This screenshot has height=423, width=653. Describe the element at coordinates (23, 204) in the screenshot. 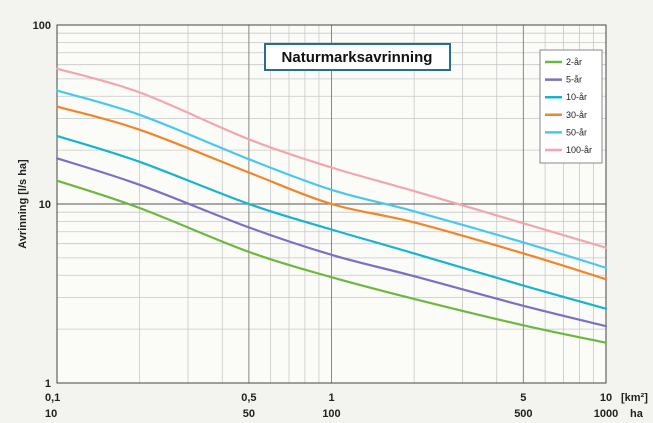

I see `y-axis-label: Avrinning [l/s ha]` at that location.